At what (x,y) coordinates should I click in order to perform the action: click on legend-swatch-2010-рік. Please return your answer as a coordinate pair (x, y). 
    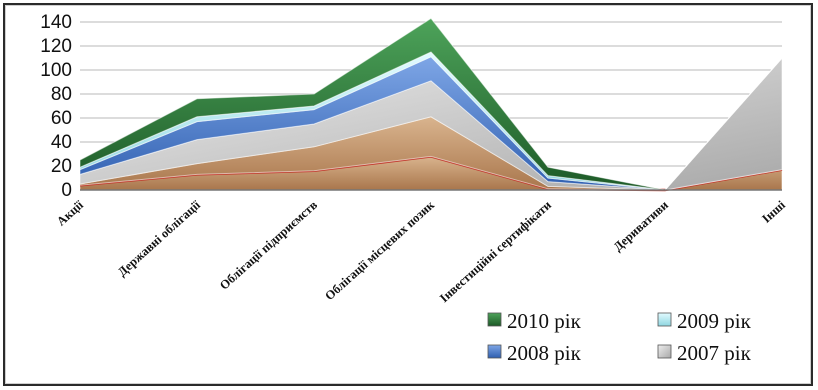
    Looking at the image, I should click on (494, 319).